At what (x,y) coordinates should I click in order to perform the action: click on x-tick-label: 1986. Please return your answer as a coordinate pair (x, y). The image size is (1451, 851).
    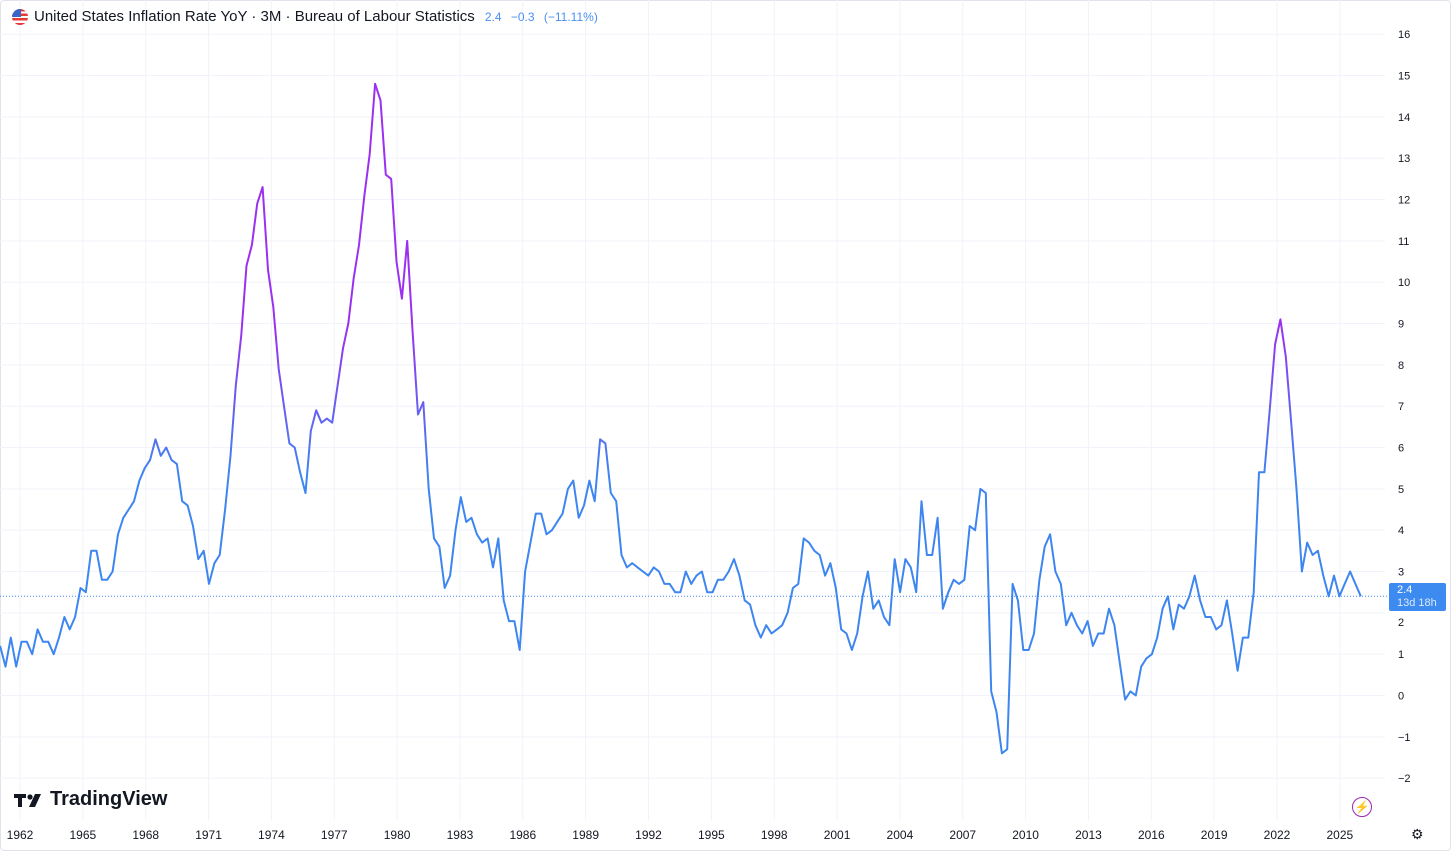
    Looking at the image, I should click on (522, 835).